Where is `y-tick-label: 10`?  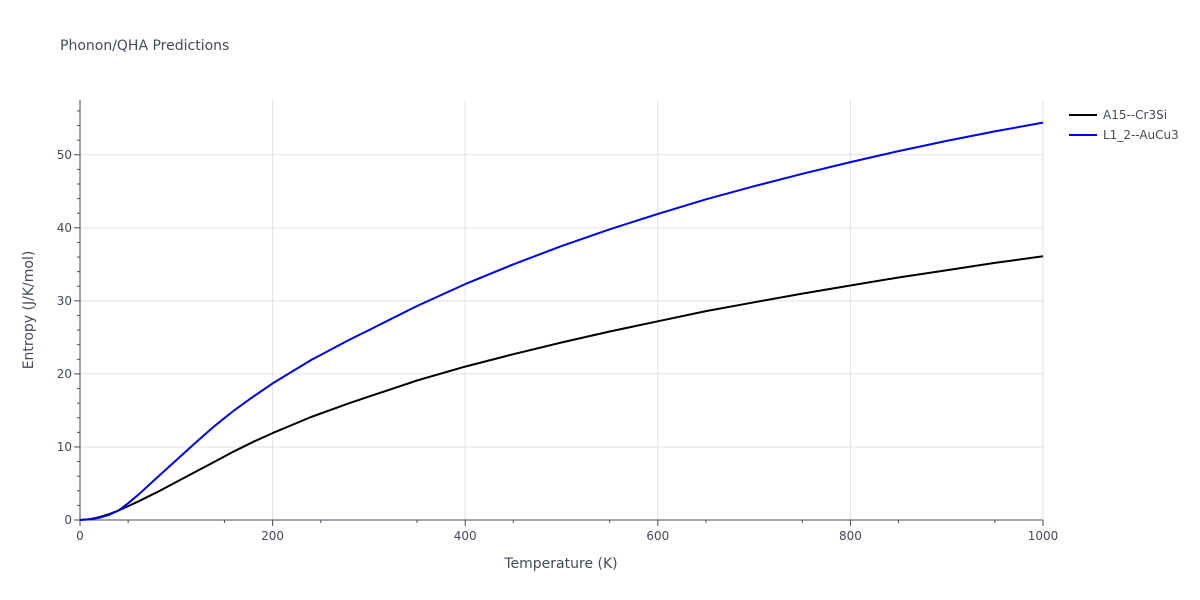 y-tick-label: 10 is located at coordinates (64, 447).